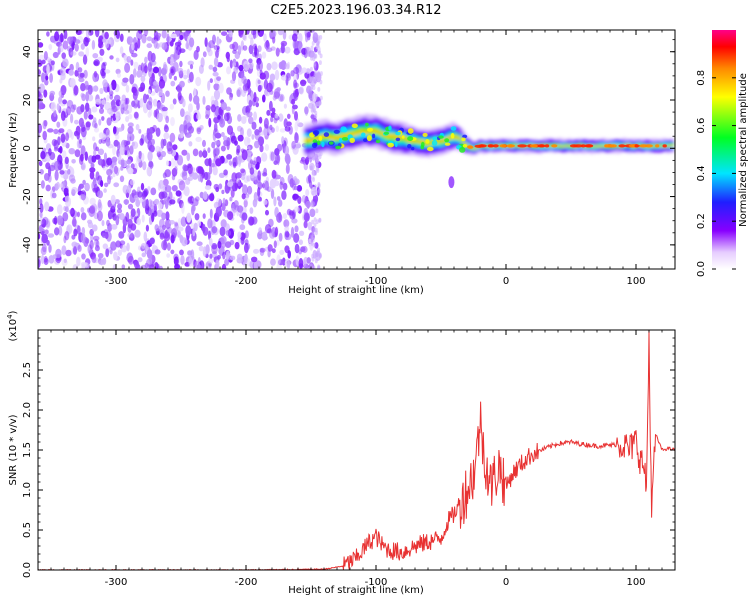 This screenshot has width=750, height=600. Describe the element at coordinates (701, 126) in the screenshot. I see `colorbar-tick-label: 0.6` at that location.